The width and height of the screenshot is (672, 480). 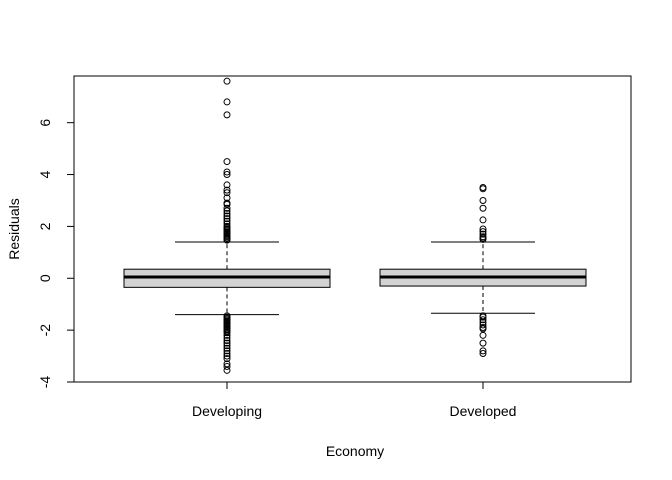 What do you see at coordinates (14, 228) in the screenshot?
I see `y-axis-title: Residuals` at bounding box center [14, 228].